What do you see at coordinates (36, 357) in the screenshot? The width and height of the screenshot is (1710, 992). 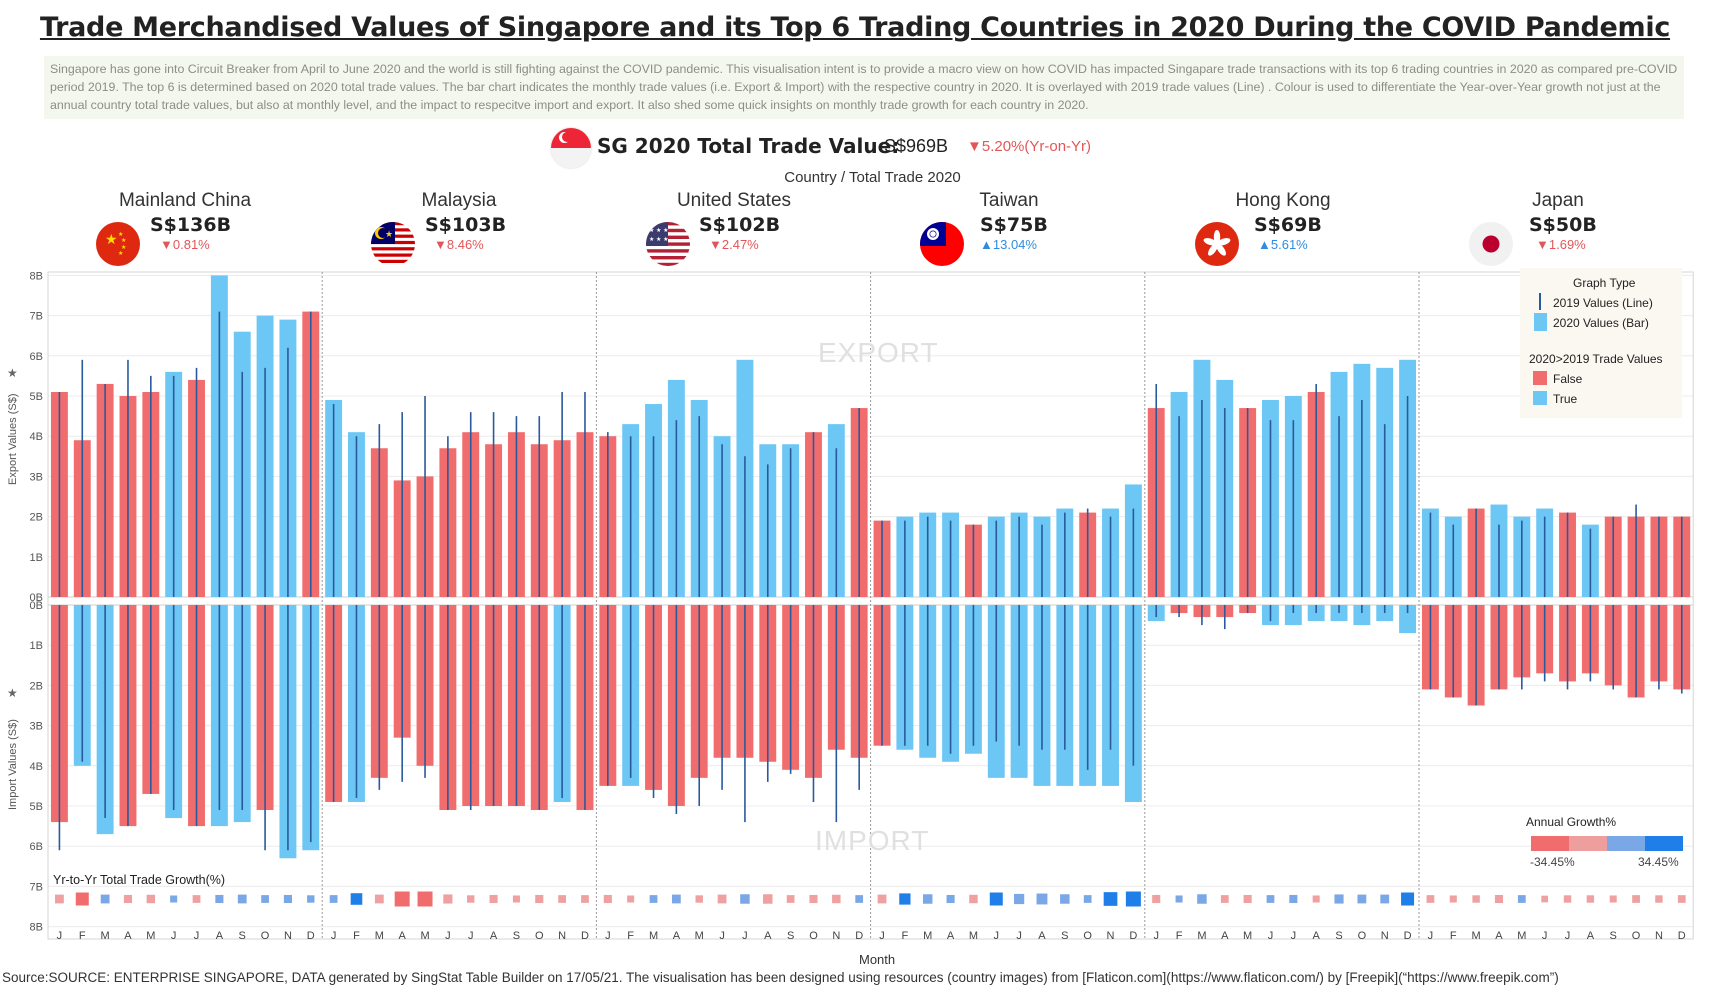 I see `export-tick-label: 6B` at bounding box center [36, 357].